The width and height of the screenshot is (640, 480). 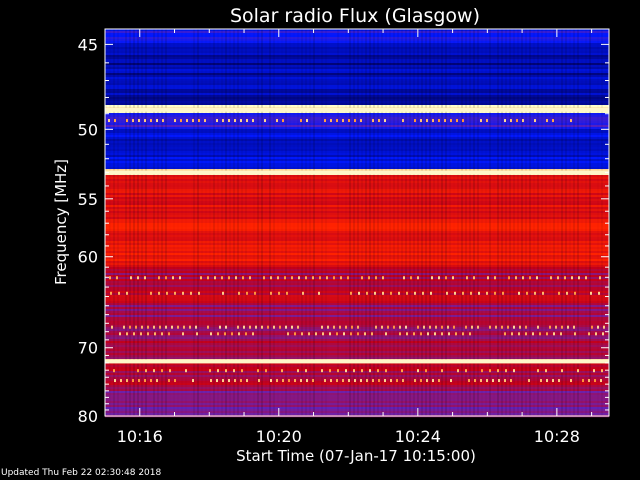 I want to click on x-tick-label: 10:24, so click(x=418, y=436).